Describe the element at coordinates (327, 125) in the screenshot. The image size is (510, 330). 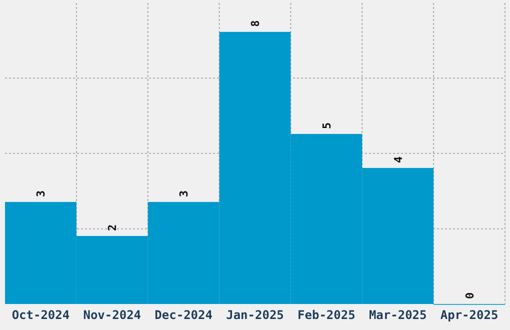
I see `data-label: 5` at that location.